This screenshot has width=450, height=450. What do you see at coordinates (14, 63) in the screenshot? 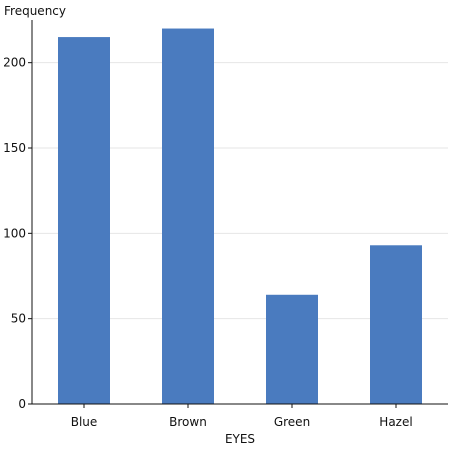
I see `y-tick-label: 200` at bounding box center [14, 63].